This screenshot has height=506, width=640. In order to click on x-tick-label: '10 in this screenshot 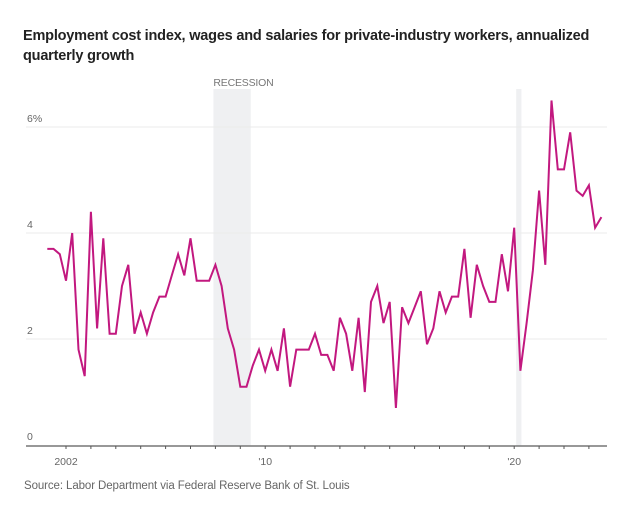, I will do `click(265, 462)`.